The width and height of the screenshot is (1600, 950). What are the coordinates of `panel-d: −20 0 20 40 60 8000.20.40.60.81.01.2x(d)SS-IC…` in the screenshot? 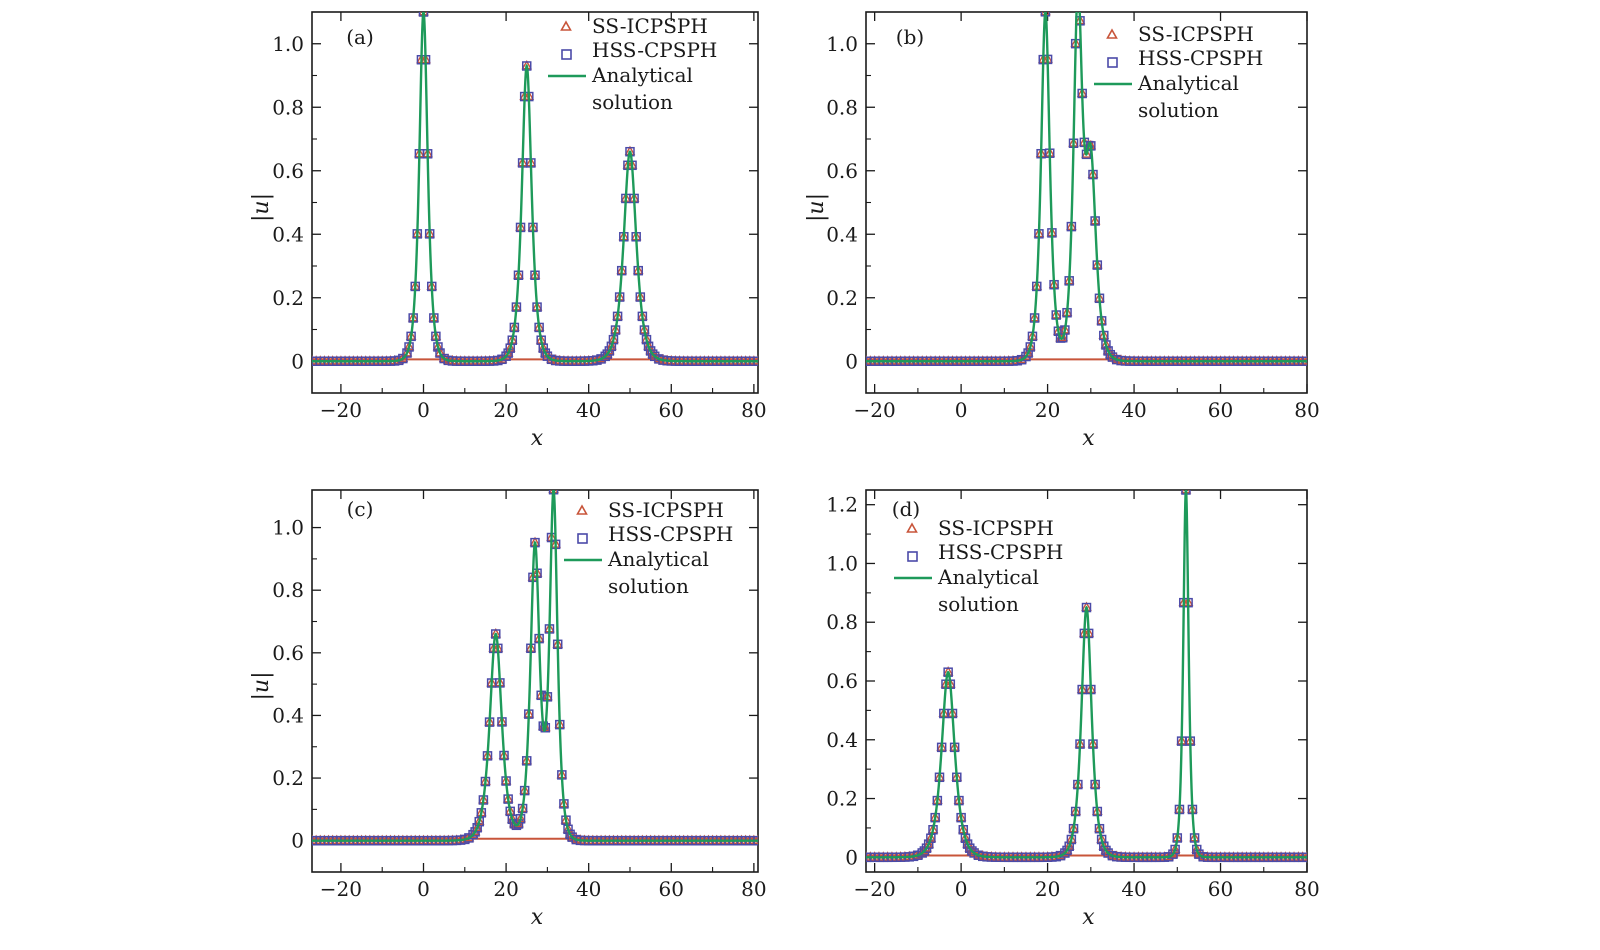 It's located at (1073, 709).